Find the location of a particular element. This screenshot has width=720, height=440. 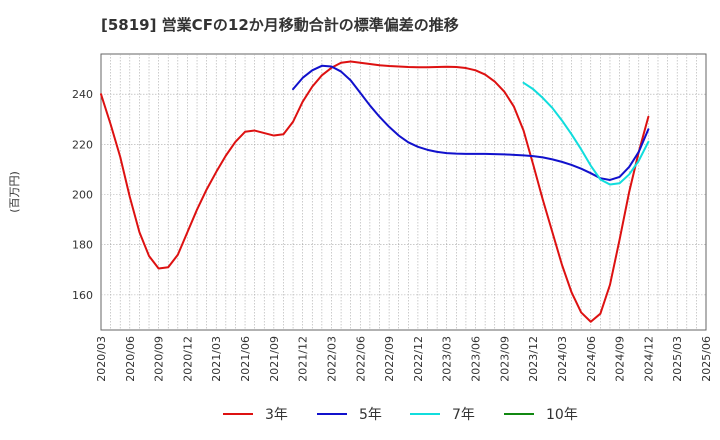

x-tick-label: 2022/12 is located at coordinates (418, 359).